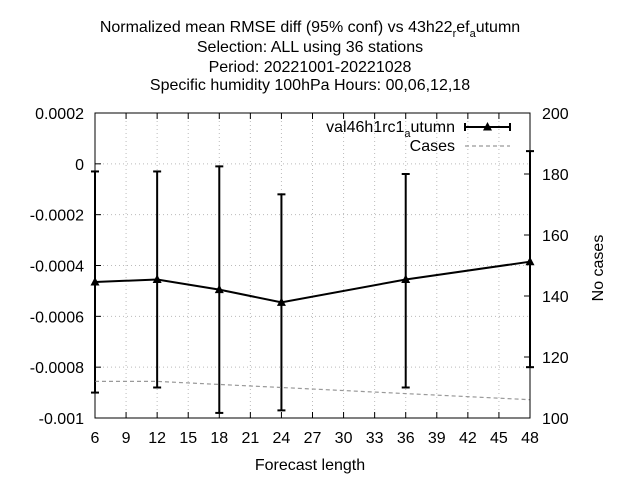 The height and width of the screenshot is (480, 640). I want to click on x-tick-label: 24, so click(282, 438).